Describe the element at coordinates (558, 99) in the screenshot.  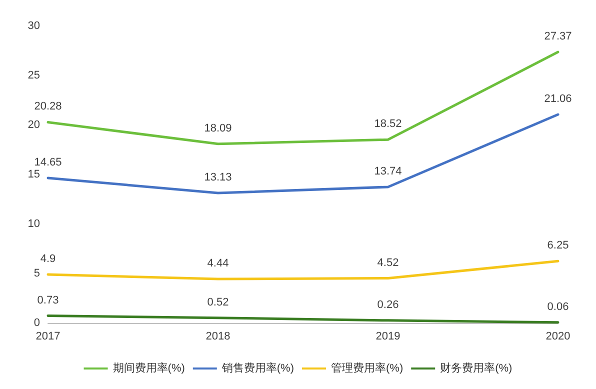
I see `data-label: 21.06` at that location.